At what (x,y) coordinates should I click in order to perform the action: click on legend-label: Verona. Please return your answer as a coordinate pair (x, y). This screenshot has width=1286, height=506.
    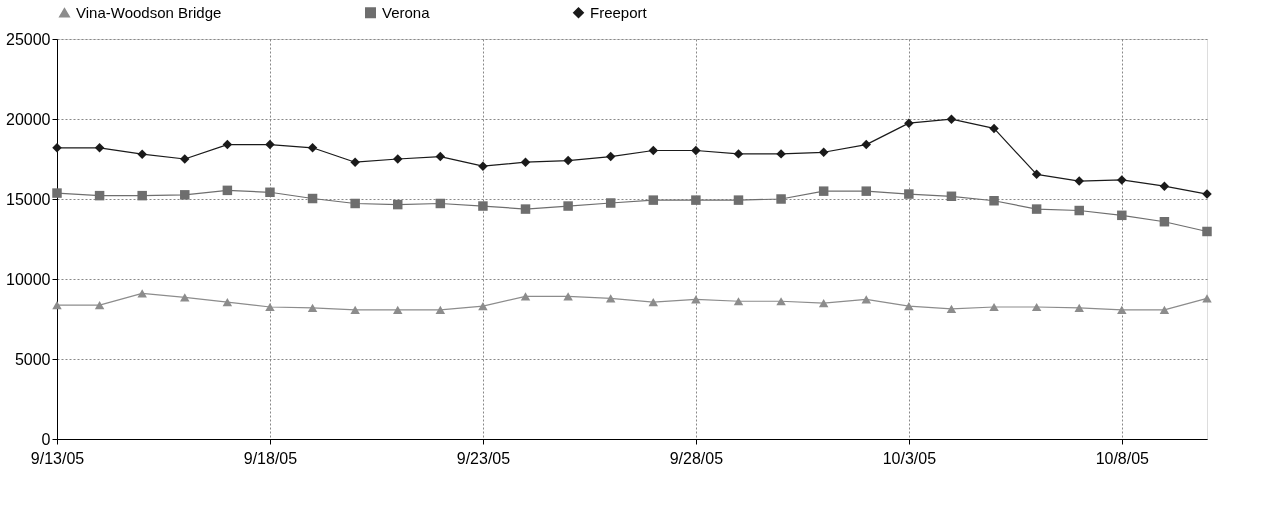
    Looking at the image, I should click on (406, 12).